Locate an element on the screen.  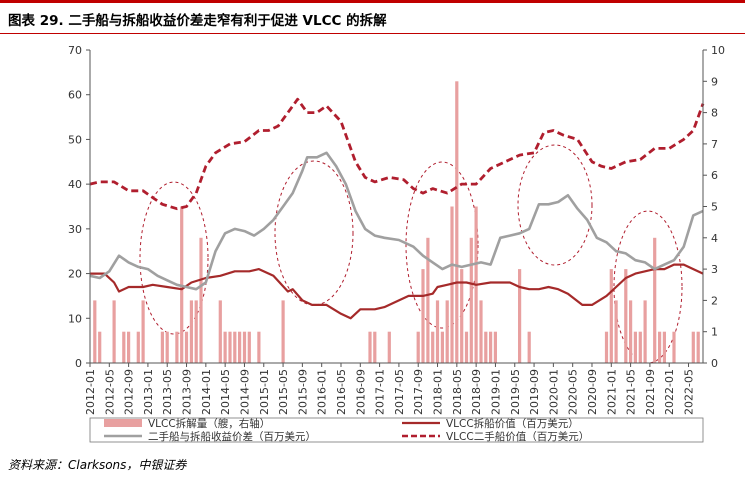
x-tick-label: 2014-01 is located at coordinates (206, 392).